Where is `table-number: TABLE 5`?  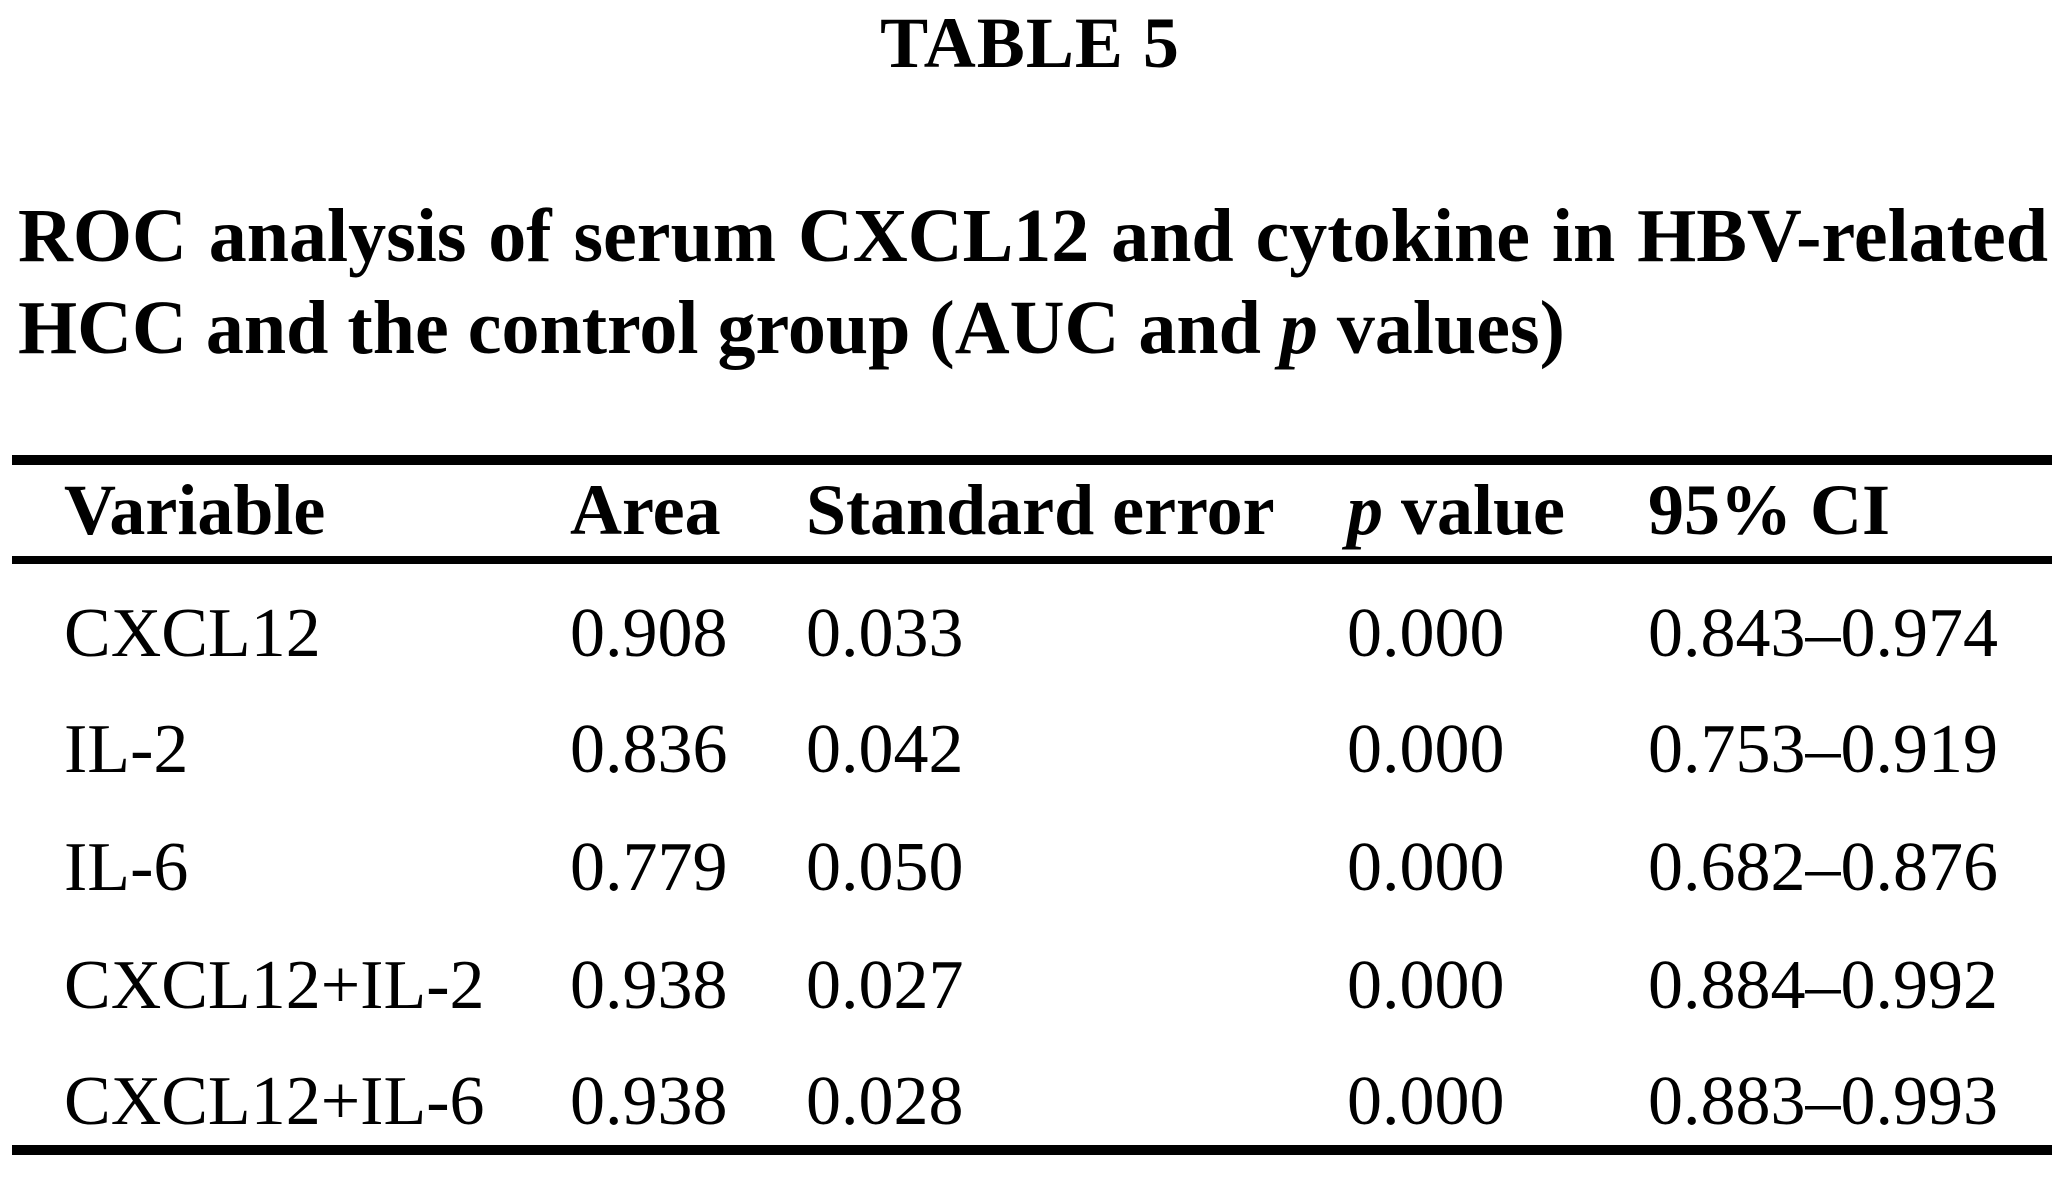
table-number: TABLE 5 is located at coordinates (1030, 43).